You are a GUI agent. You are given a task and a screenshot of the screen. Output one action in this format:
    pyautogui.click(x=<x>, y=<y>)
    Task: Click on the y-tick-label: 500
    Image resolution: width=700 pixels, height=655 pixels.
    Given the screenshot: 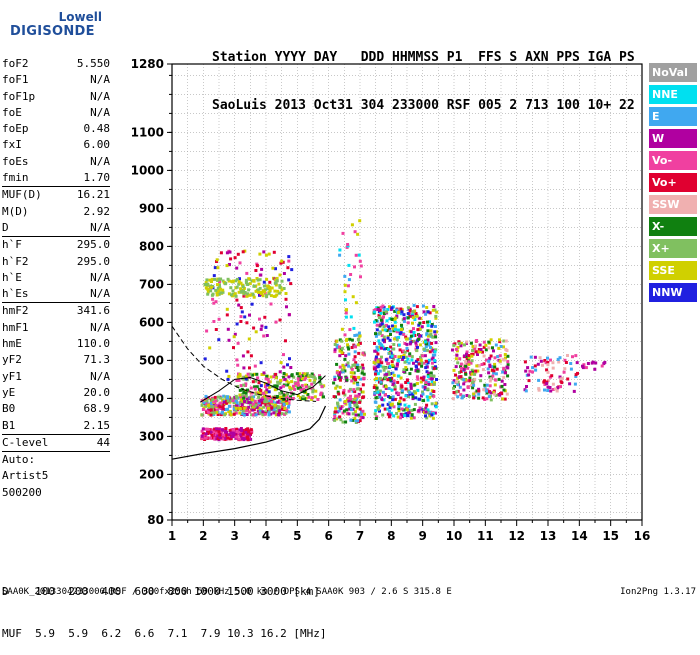 What is the action you would take?
    pyautogui.click(x=151, y=360)
    